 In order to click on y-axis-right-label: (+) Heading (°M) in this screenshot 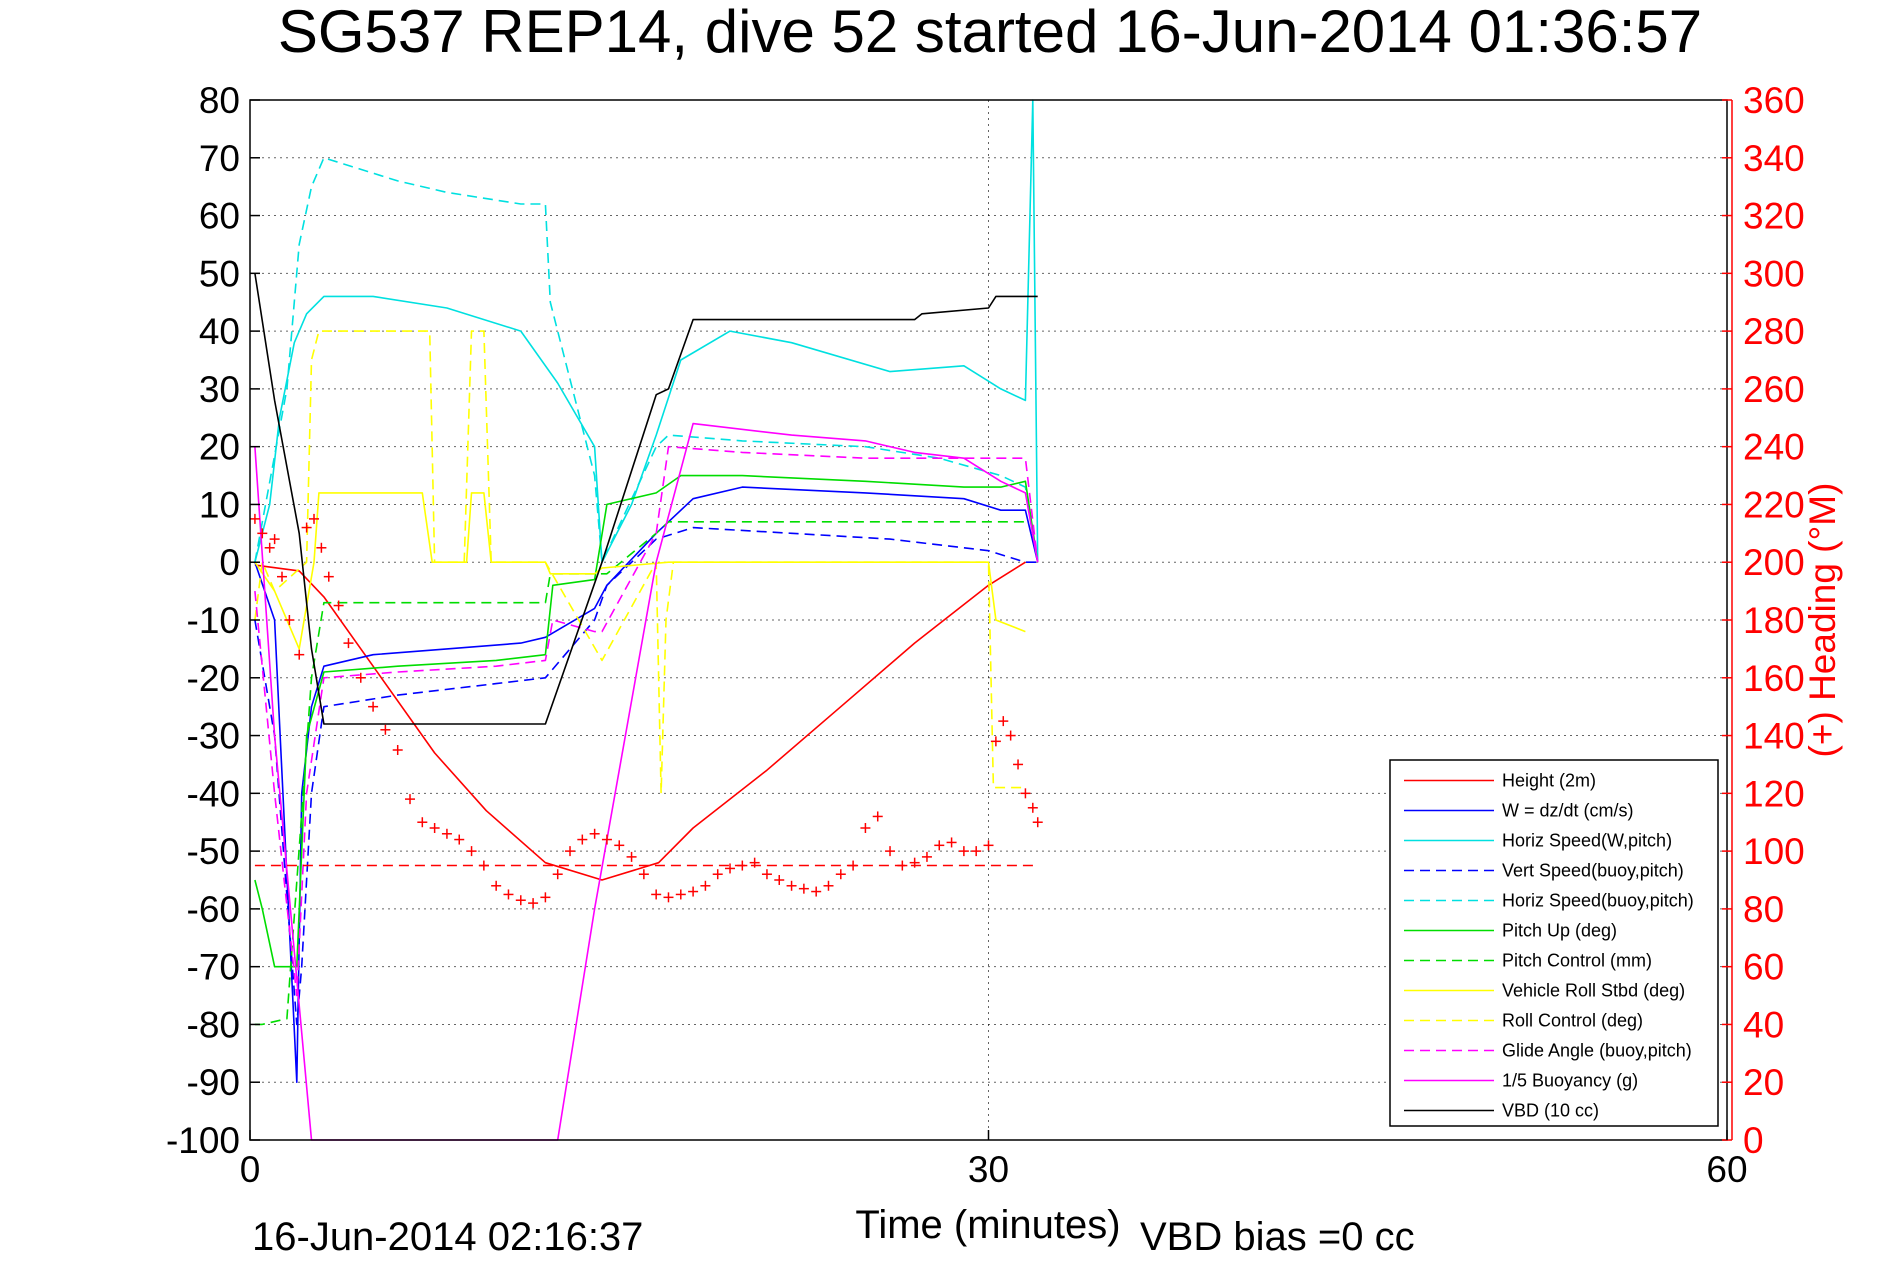, I will do `click(1822, 620)`.